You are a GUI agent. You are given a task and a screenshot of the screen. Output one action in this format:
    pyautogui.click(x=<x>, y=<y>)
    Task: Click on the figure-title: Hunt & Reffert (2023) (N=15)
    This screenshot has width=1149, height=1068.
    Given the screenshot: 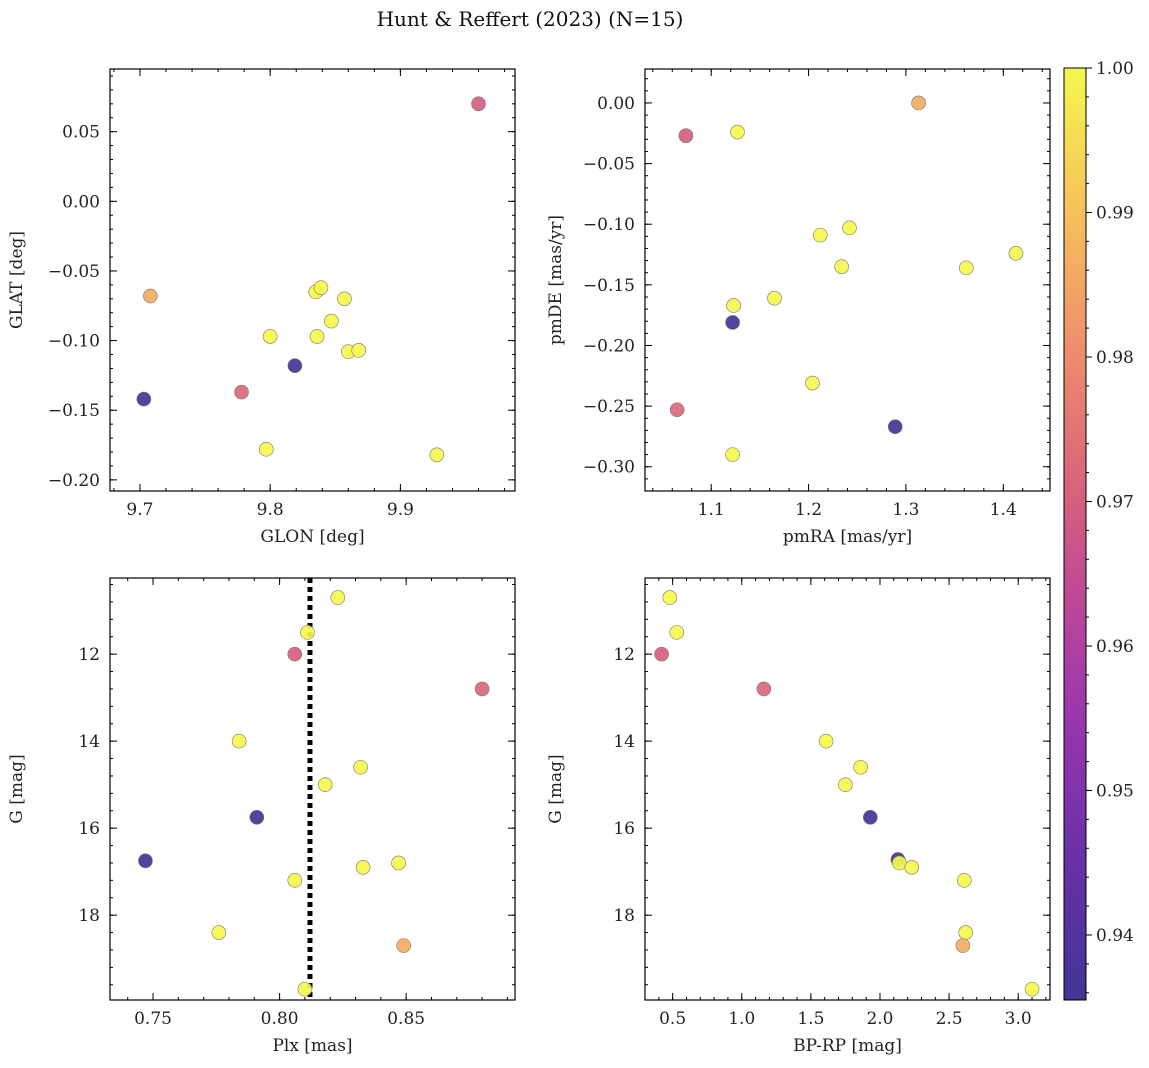 What is the action you would take?
    pyautogui.click(x=530, y=19)
    